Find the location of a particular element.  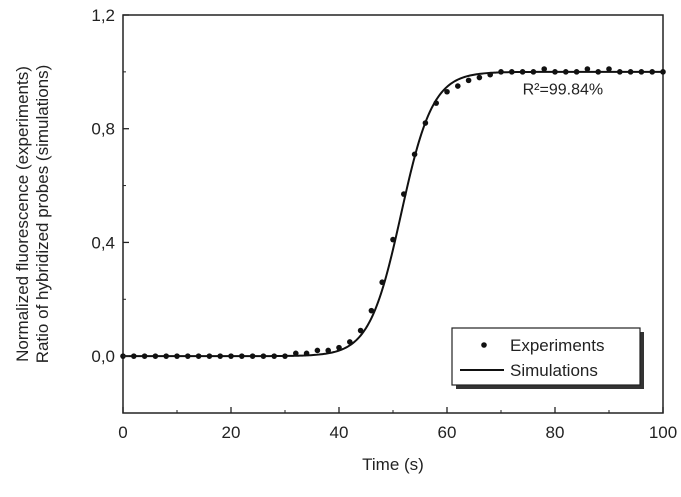

x-tick-label: 20 is located at coordinates (231, 432).